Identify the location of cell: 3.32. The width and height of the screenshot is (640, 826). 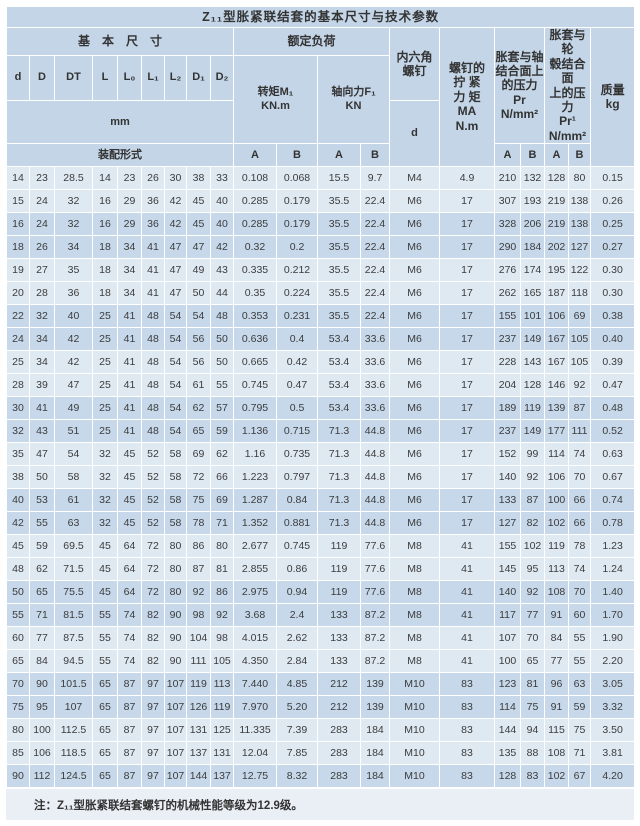
(612, 707).